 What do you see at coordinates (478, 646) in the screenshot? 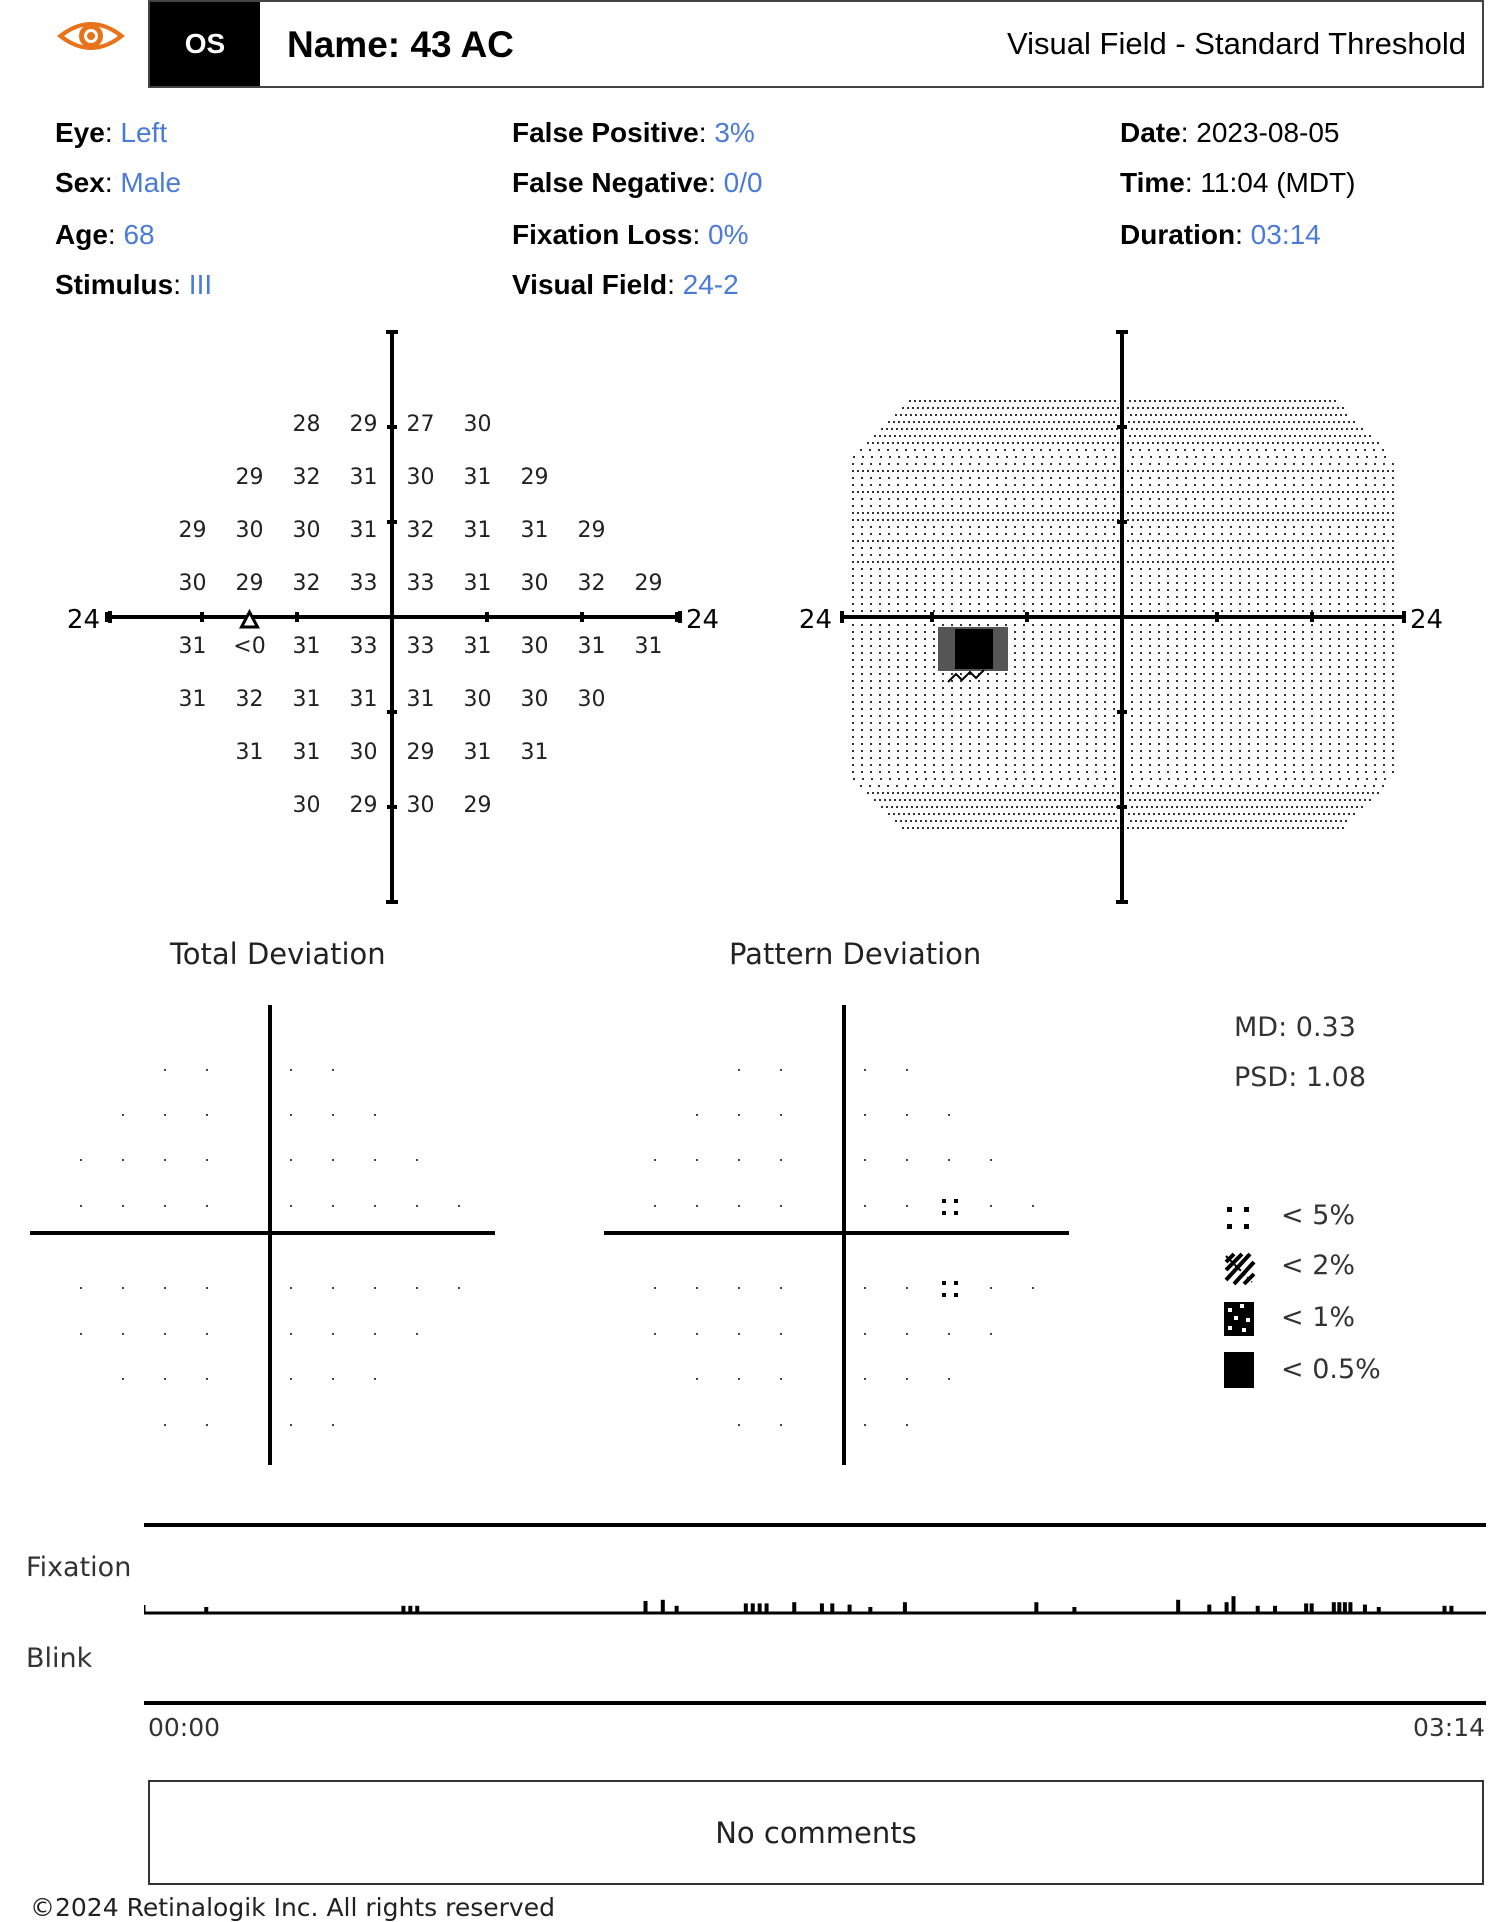
I see `threshold-value: 31` at bounding box center [478, 646].